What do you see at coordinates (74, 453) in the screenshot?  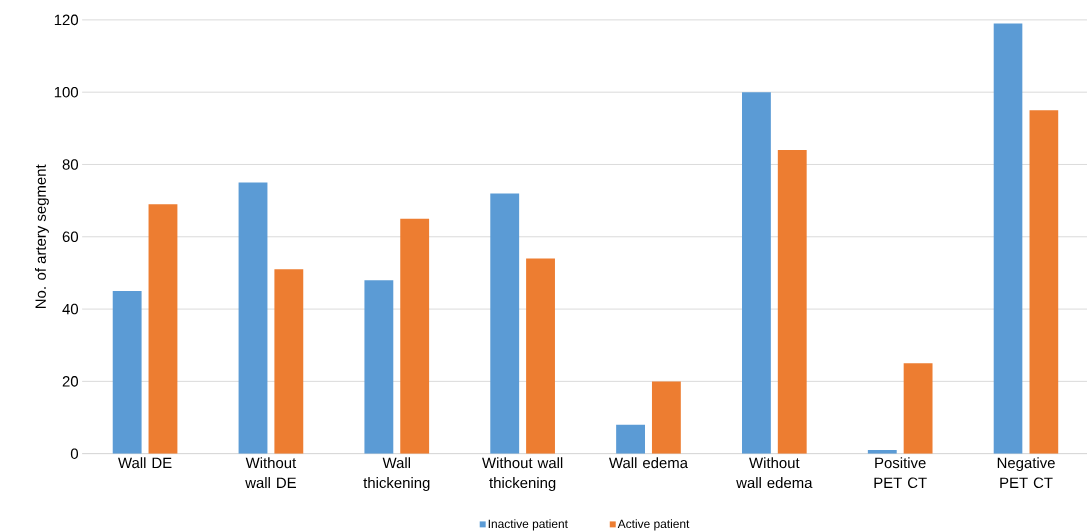 I see `y-tick-label: 0` at bounding box center [74, 453].